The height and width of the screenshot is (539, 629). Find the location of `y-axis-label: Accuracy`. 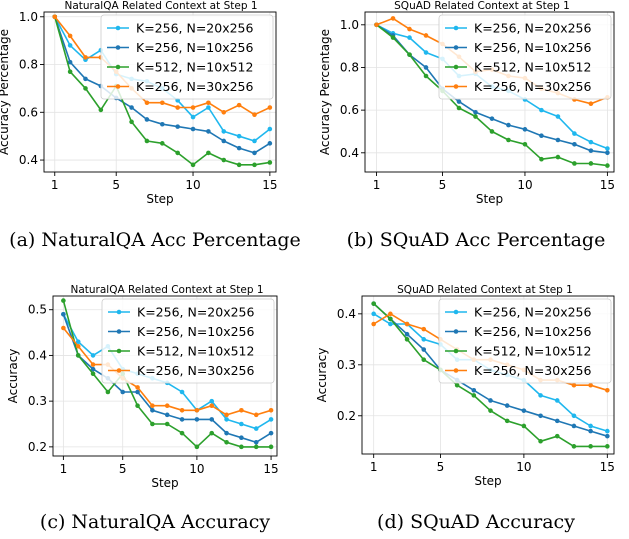

y-axis-label: Accuracy is located at coordinates (13, 376).